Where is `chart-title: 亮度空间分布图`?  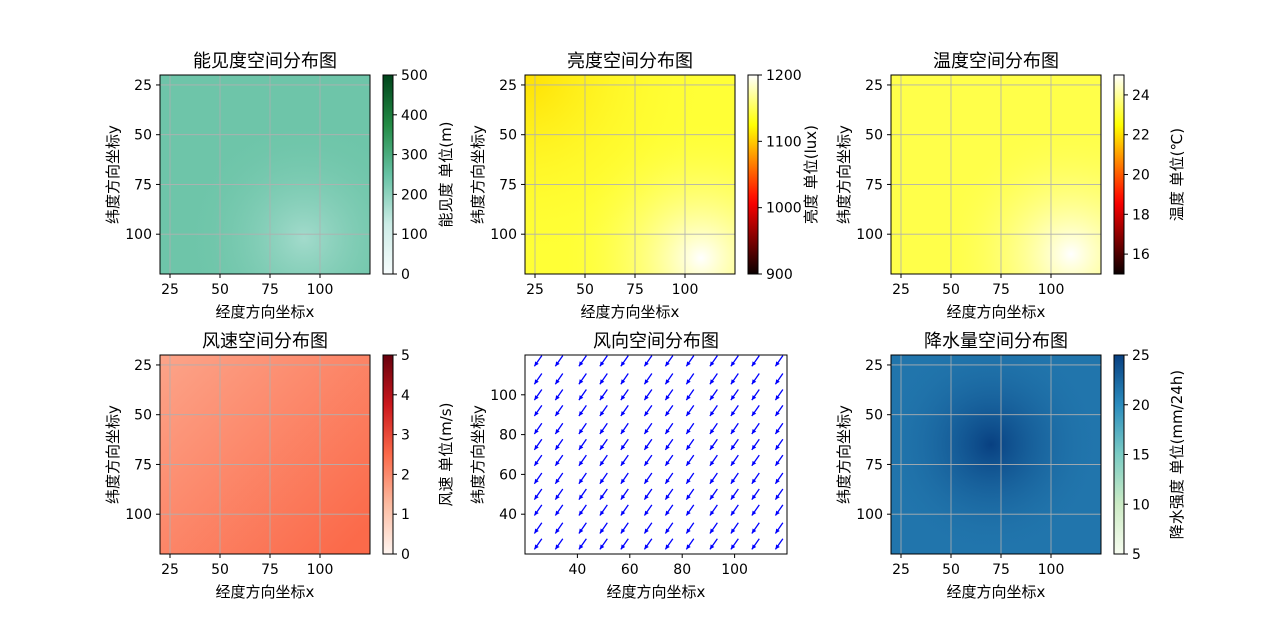 chart-title: 亮度空间分布图 is located at coordinates (630, 61).